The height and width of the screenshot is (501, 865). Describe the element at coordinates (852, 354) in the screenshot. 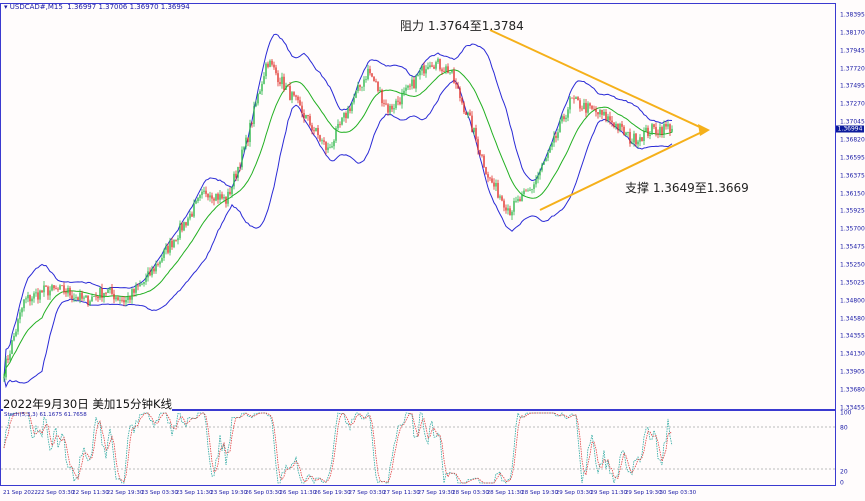

I see `price-tick: 1.34130` at that location.